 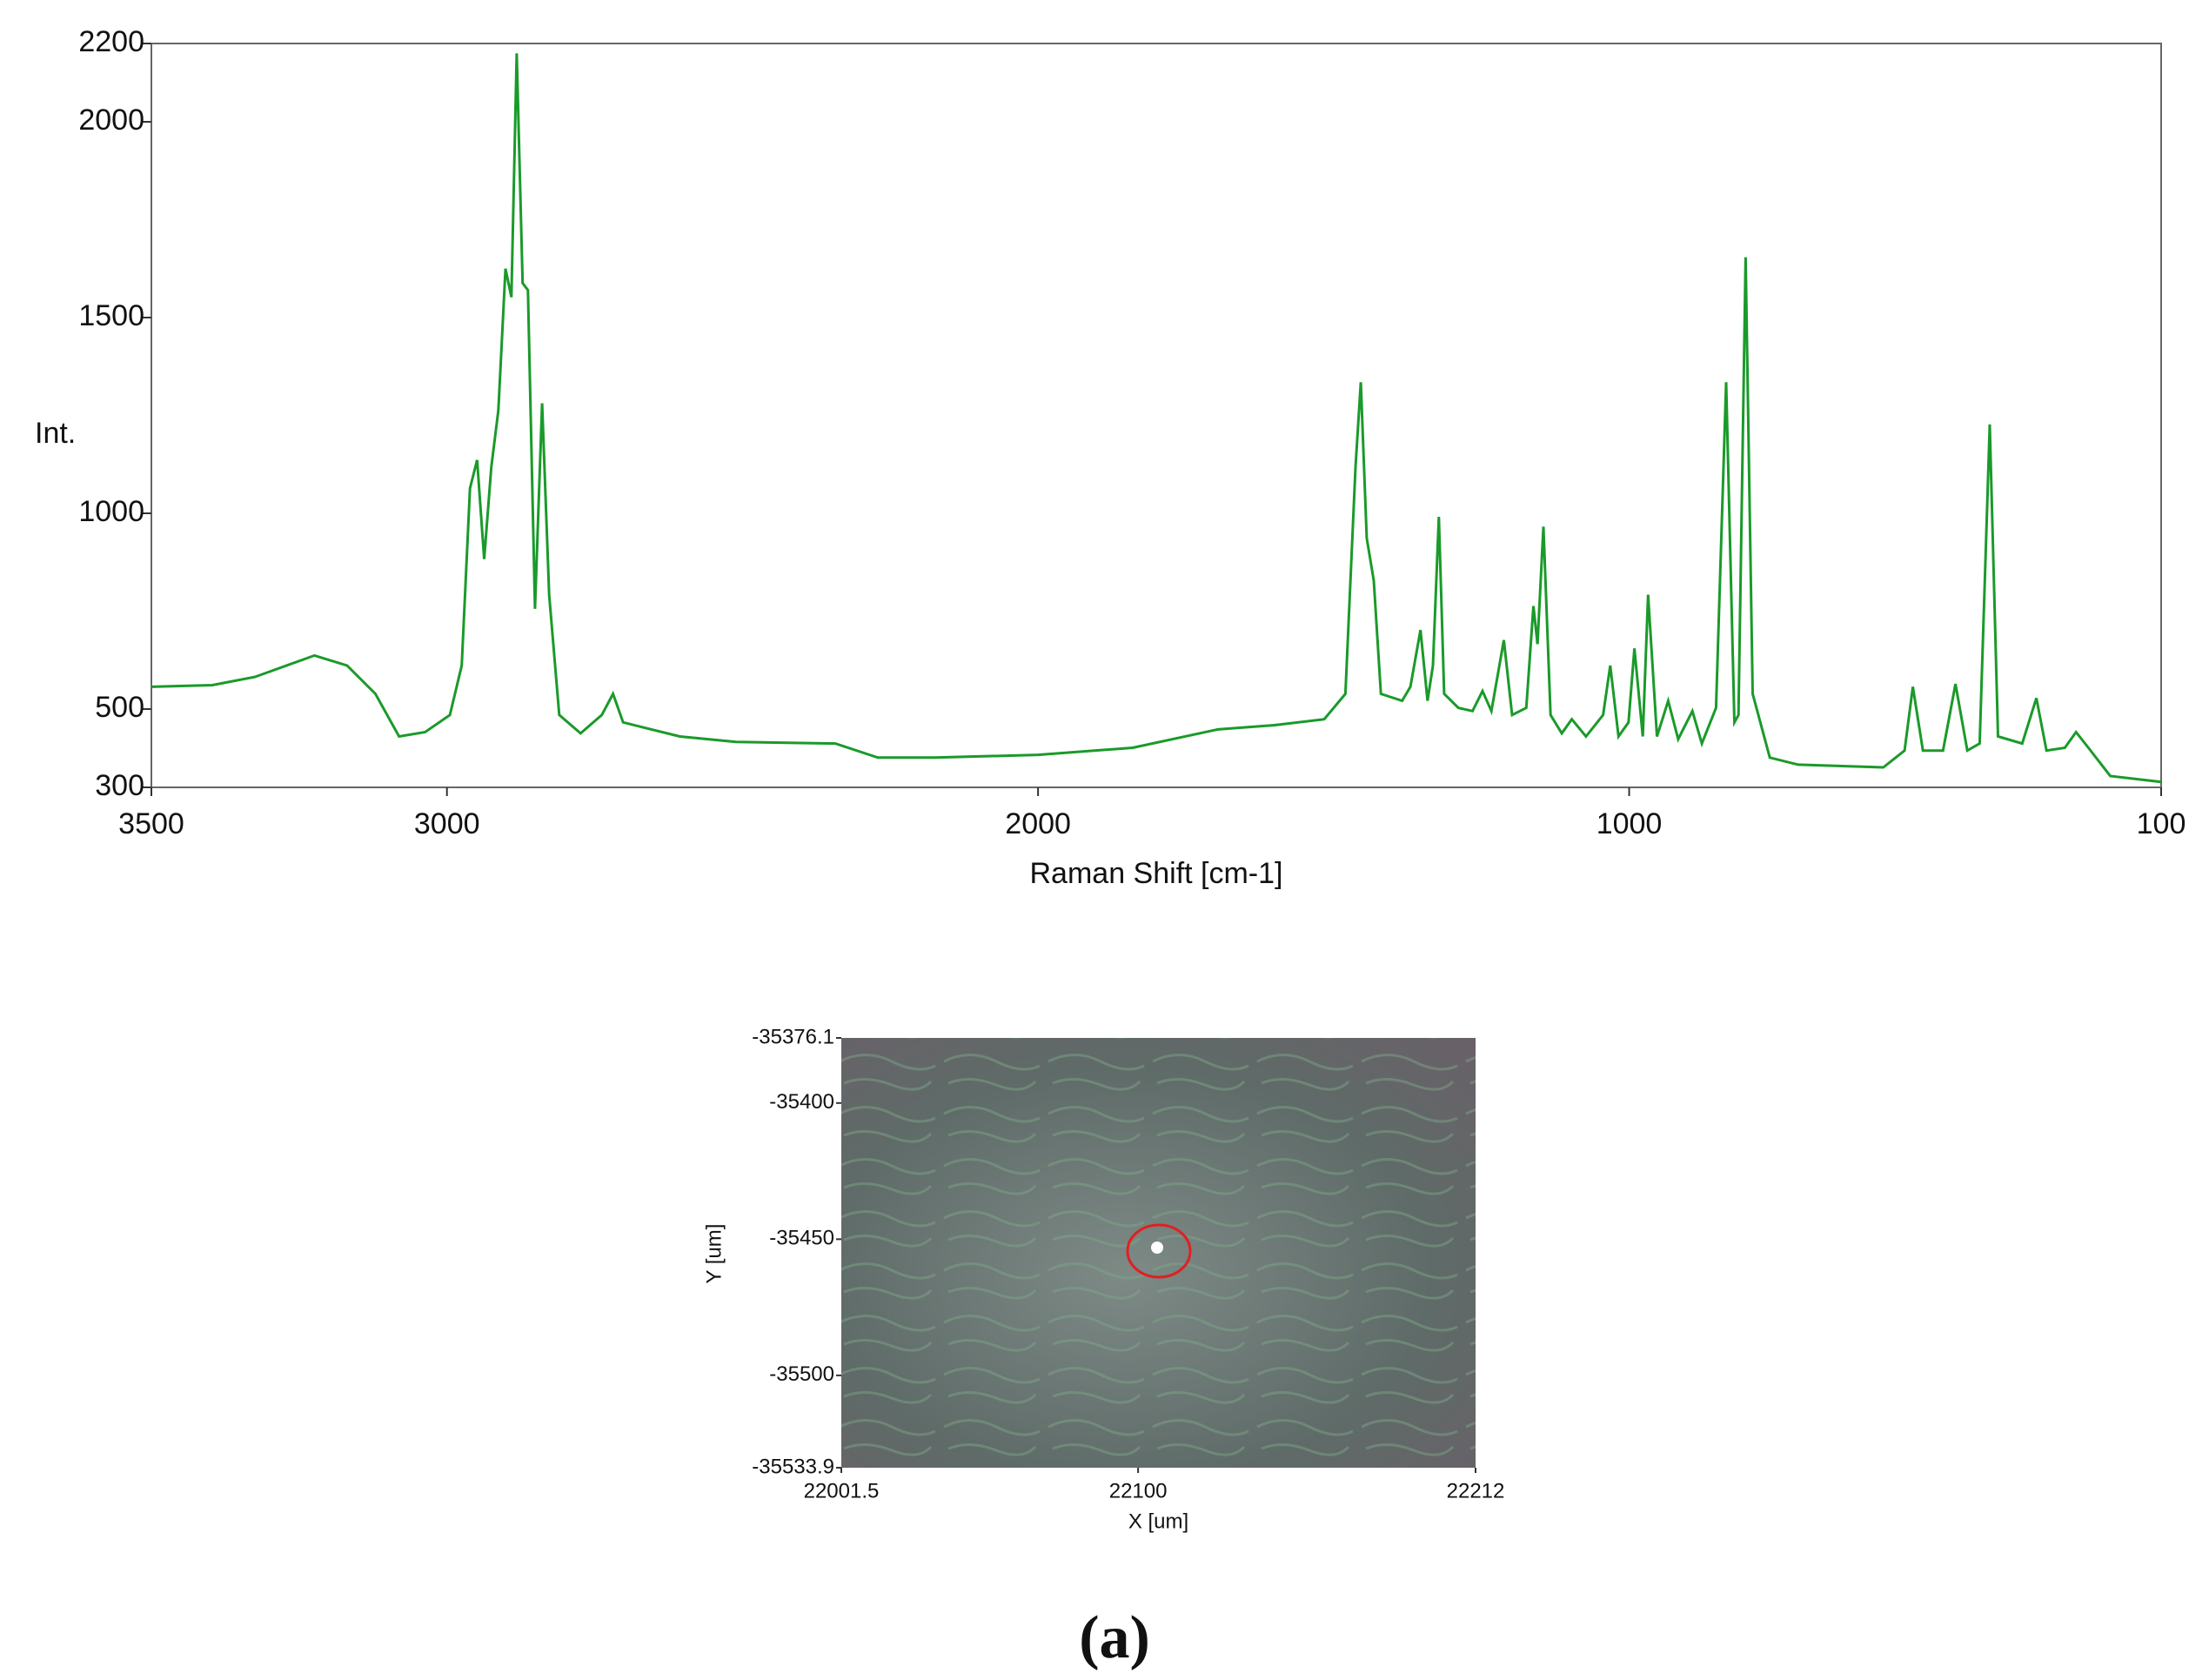 I want to click on y-tick-label: 300, so click(x=119, y=785).